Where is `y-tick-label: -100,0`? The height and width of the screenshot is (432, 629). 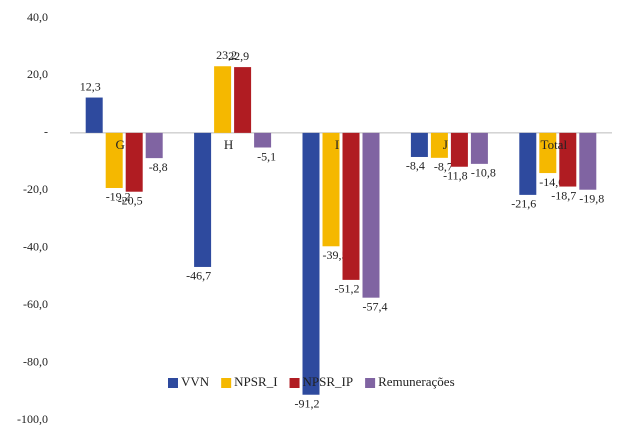 y-tick-label: -100,0 is located at coordinates (32, 419).